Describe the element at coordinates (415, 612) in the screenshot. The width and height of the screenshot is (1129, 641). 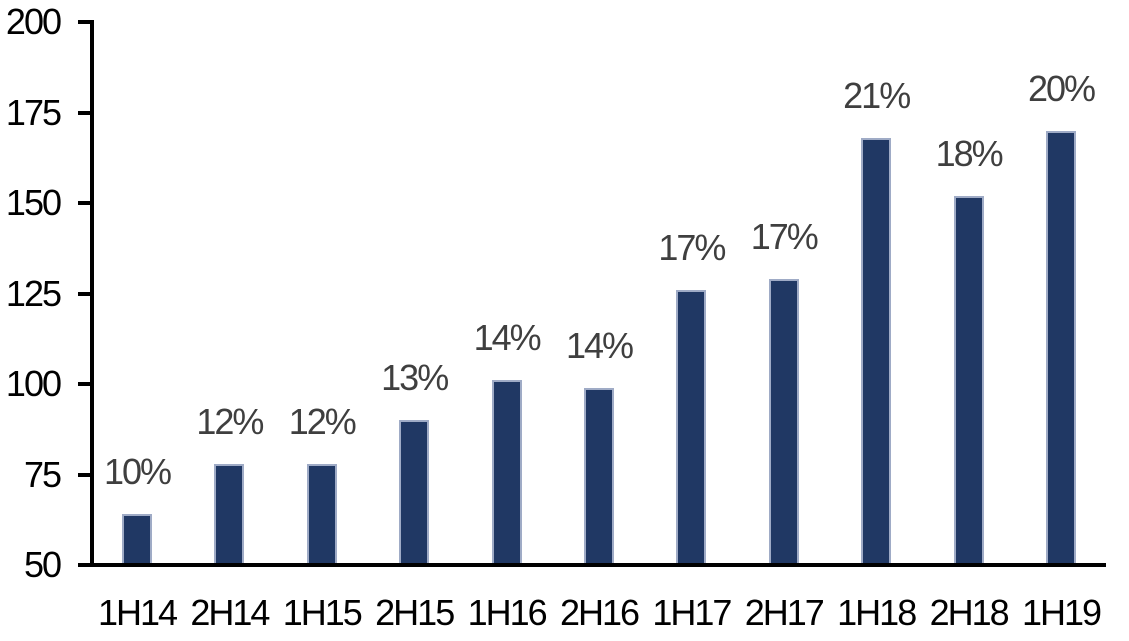
I see `x-tick-label: 2H15` at that location.